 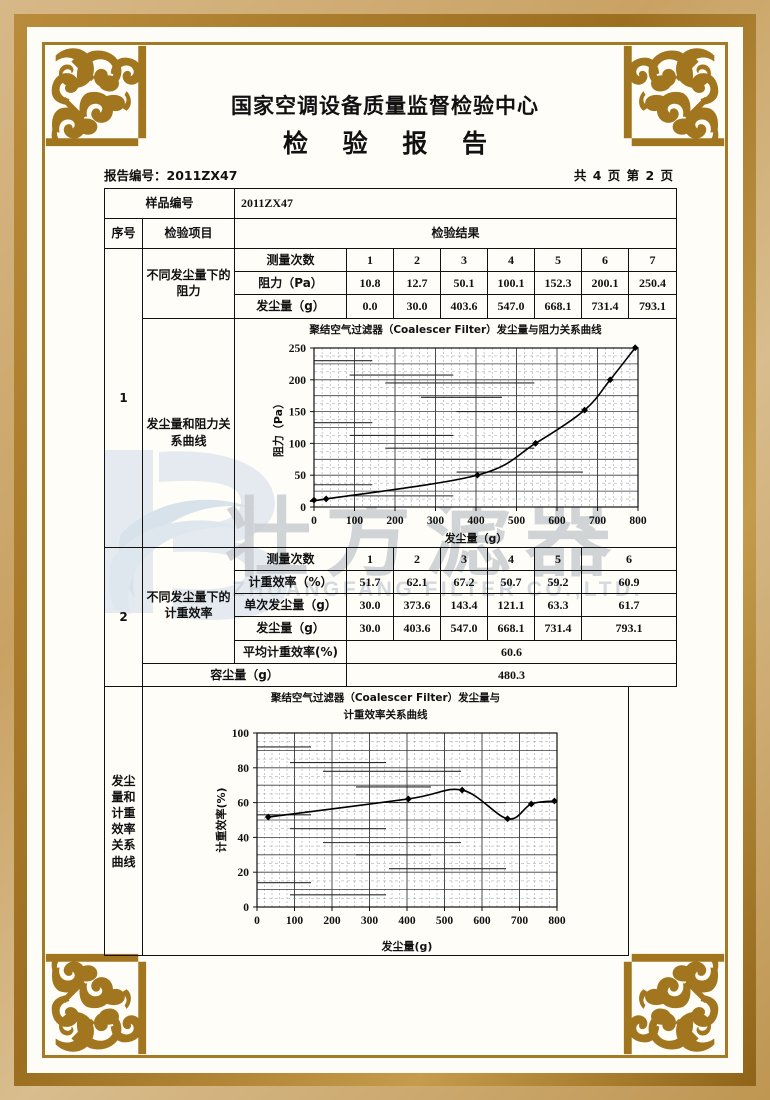 What do you see at coordinates (385, 715) in the screenshot?
I see `chart-2-title-line2: 计重效率关系曲线` at bounding box center [385, 715].